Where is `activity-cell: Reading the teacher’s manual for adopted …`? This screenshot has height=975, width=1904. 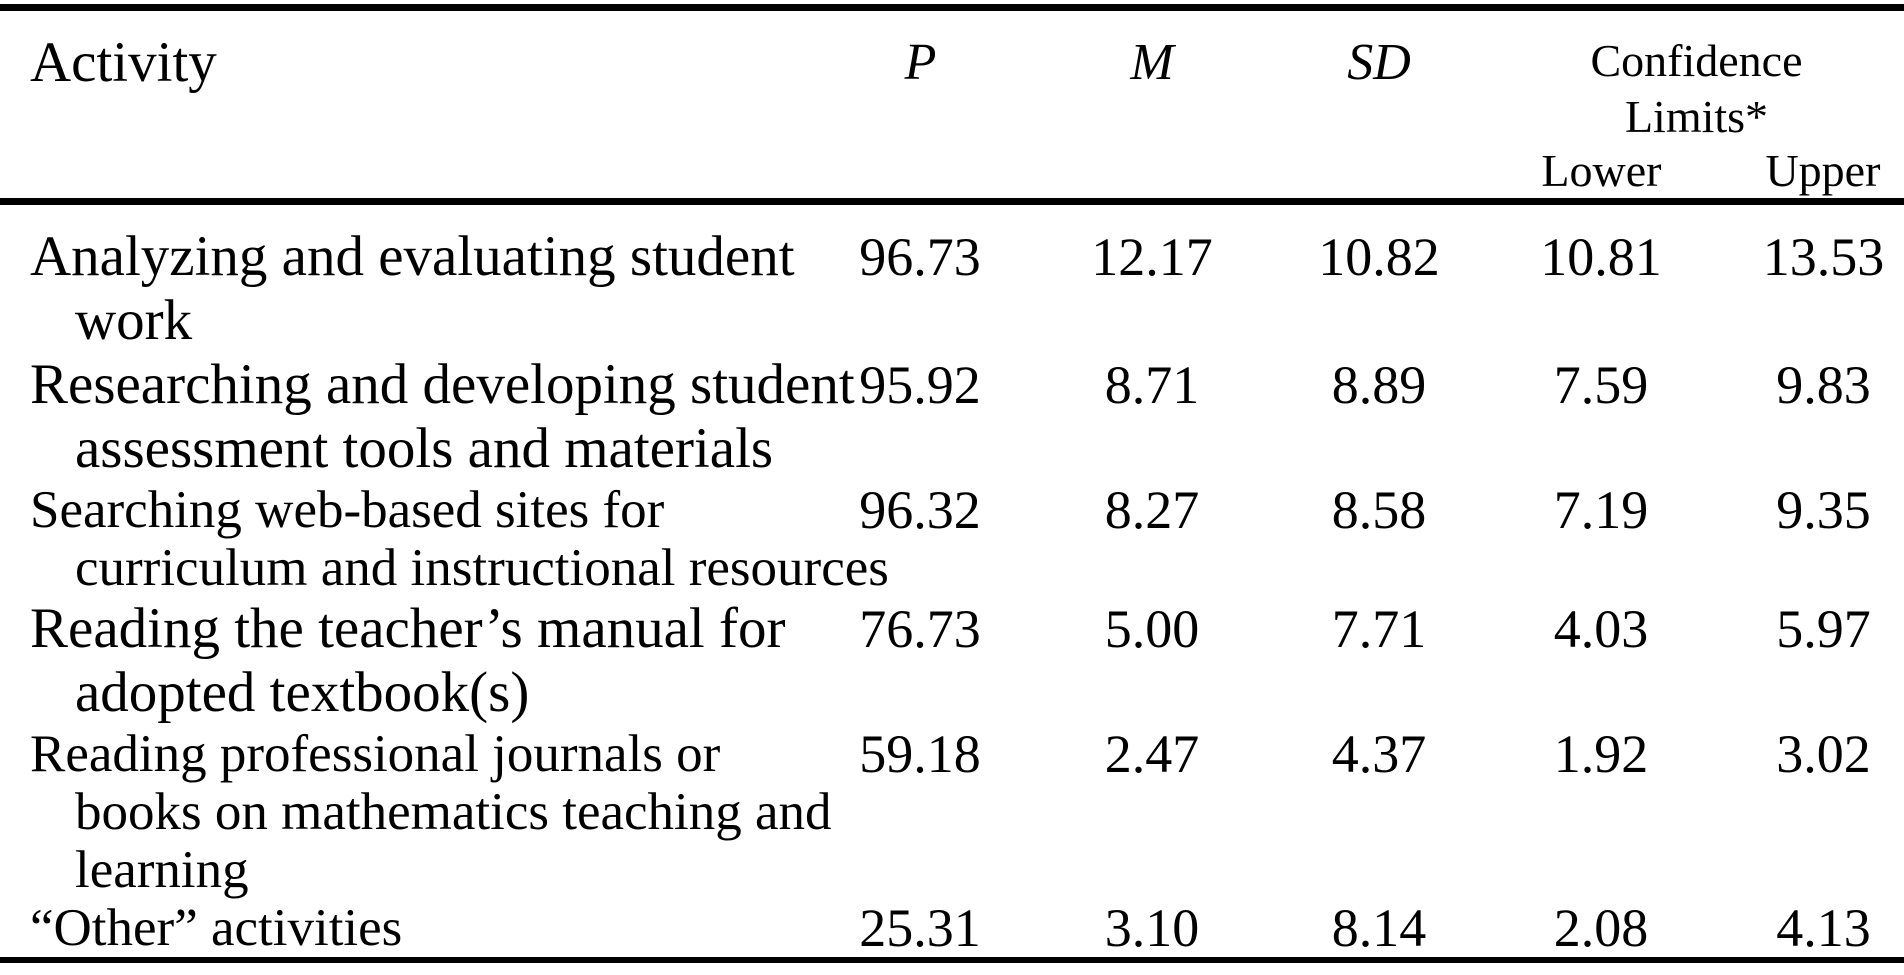 activity-cell: Reading the teacher’s manual for adopted … is located at coordinates (417, 661).